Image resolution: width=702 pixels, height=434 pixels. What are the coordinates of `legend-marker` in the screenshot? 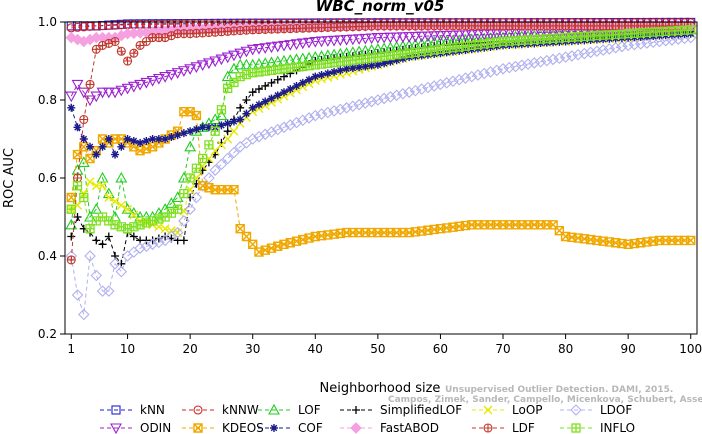 It's located at (274, 428).